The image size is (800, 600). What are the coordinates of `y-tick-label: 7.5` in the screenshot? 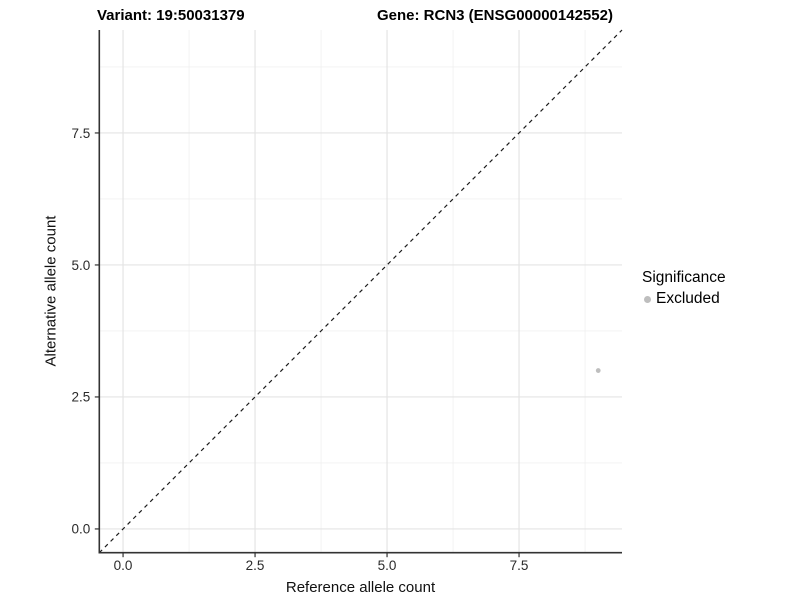 It's located at (81, 133).